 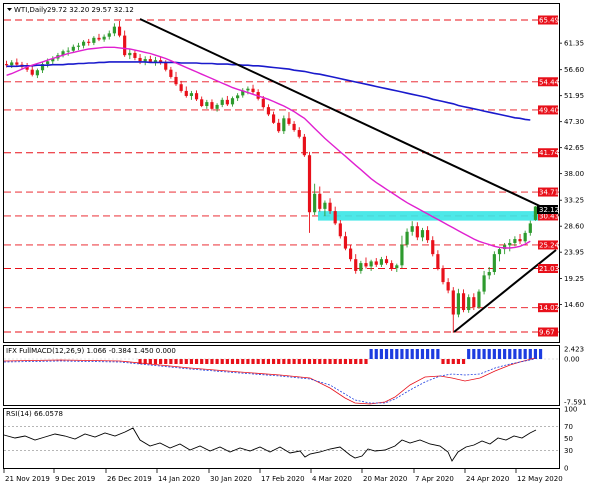 I want to click on symbol-label: WTI,Daily, so click(x=30, y=10).